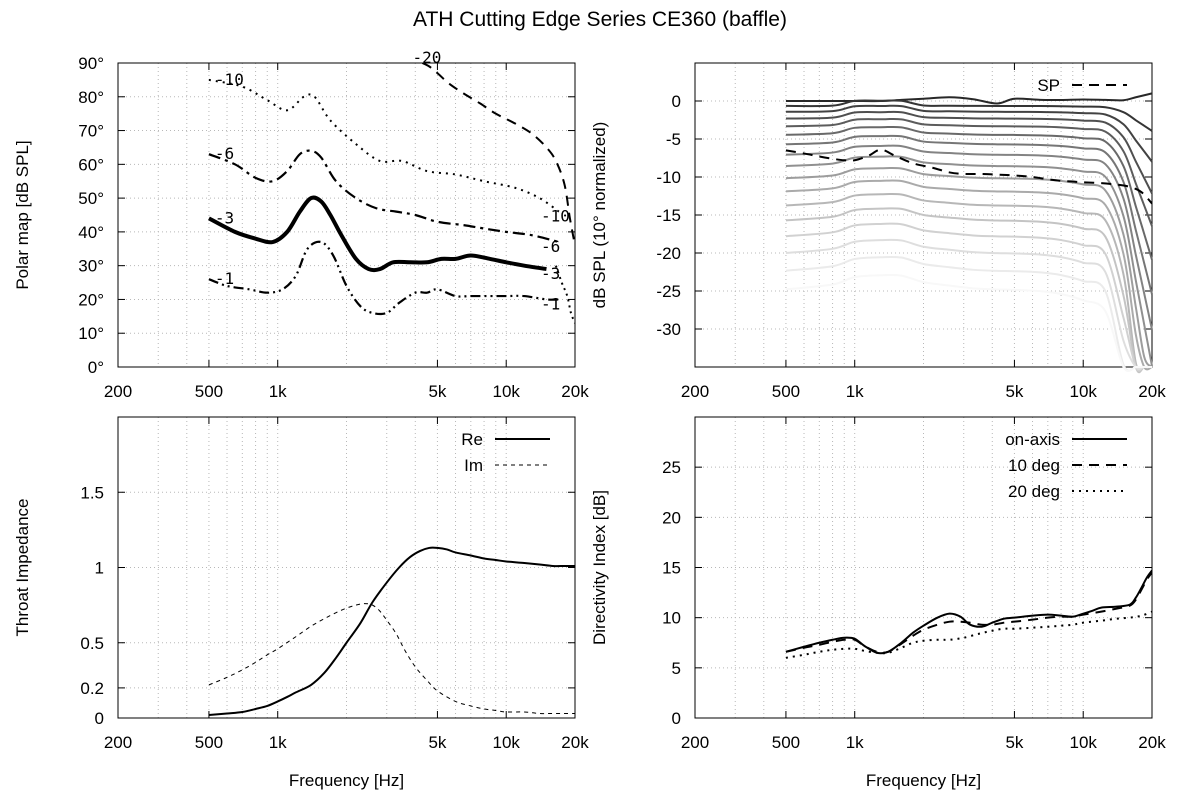 This screenshot has height=800, width=1200. I want to click on y-tick-label: -25, so click(668, 291).